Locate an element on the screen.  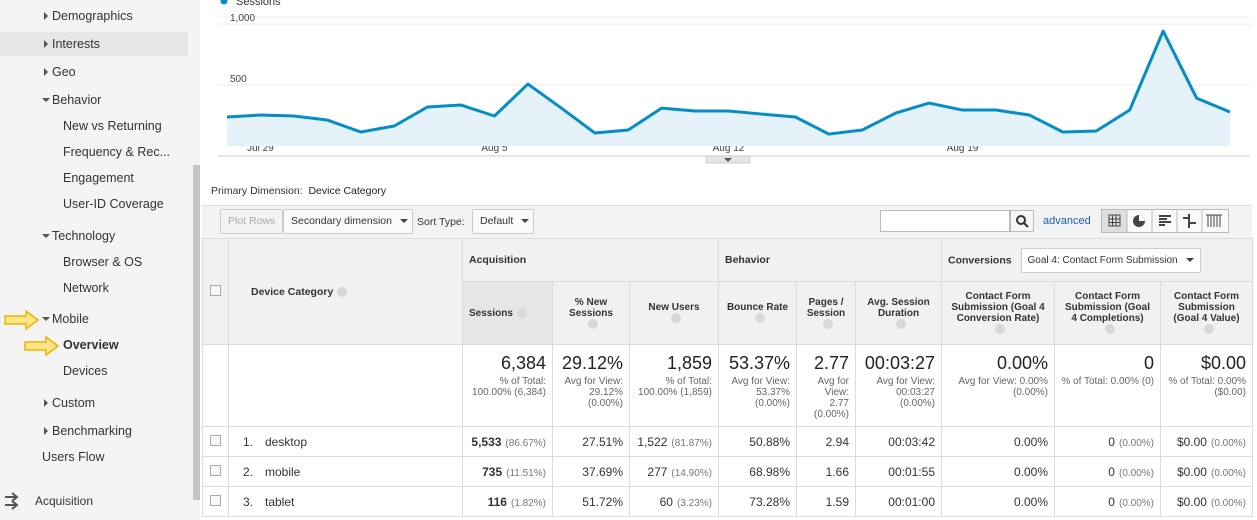
row-name: desktop is located at coordinates (286, 441).